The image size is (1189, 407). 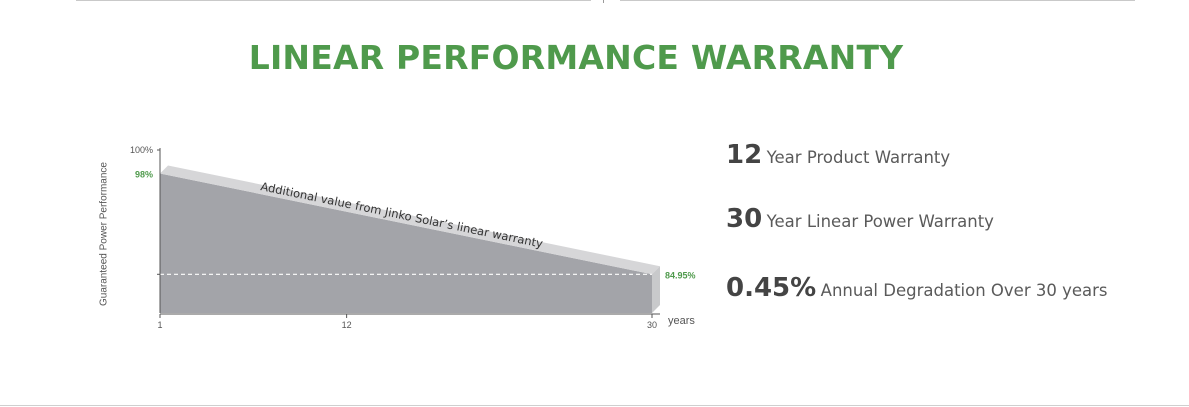 I want to click on bottom-divider, so click(x=594, y=405).